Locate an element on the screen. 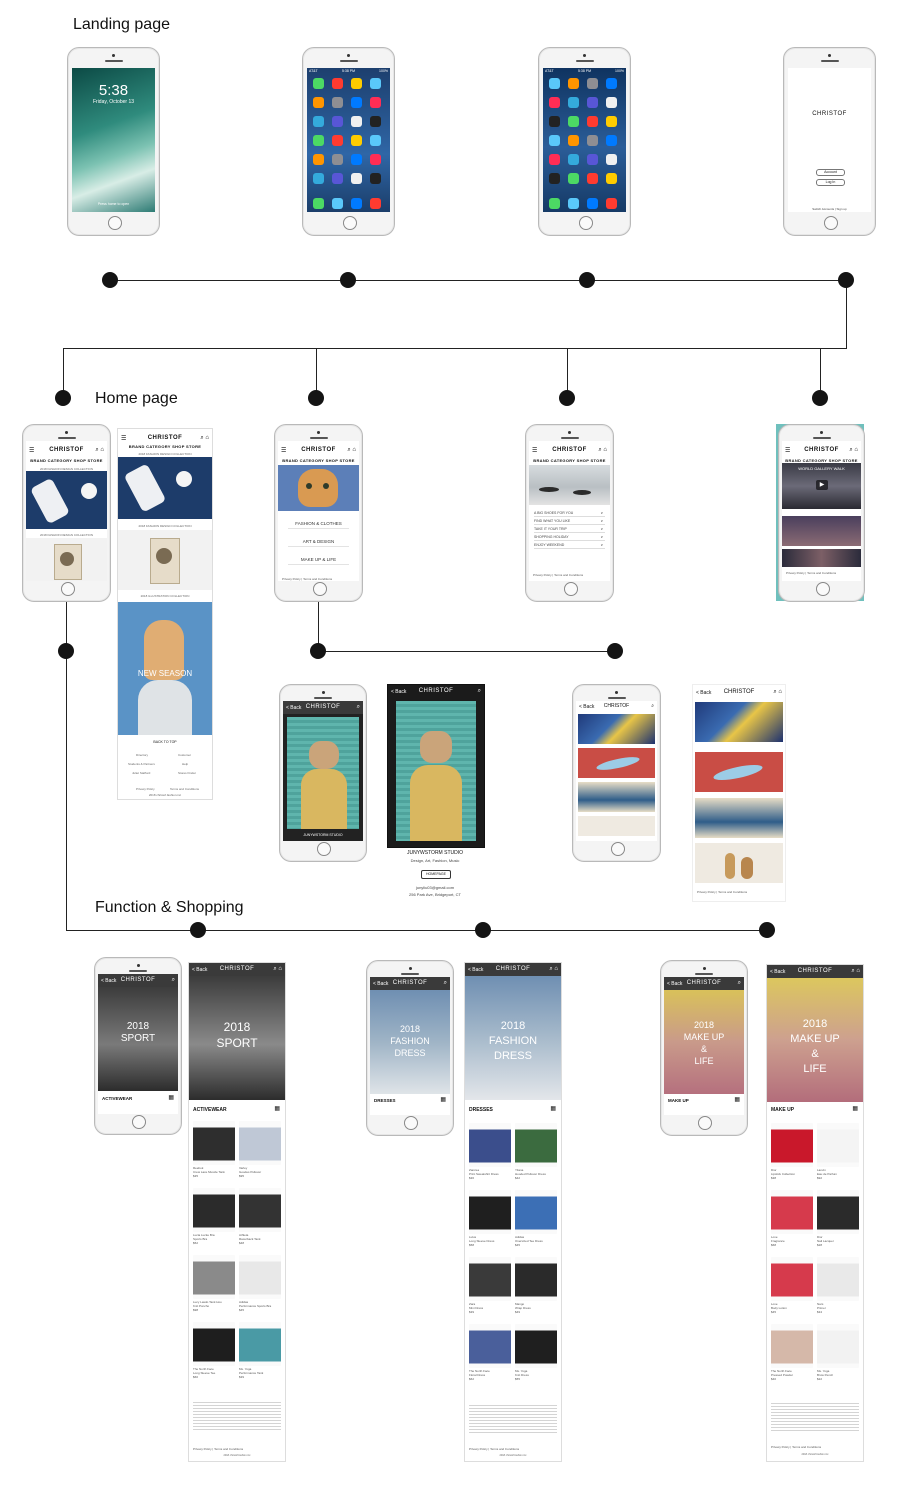 The width and height of the screenshot is (920, 1494). product-card: The North Face Floral Dress $62 is located at coordinates (490, 1356).